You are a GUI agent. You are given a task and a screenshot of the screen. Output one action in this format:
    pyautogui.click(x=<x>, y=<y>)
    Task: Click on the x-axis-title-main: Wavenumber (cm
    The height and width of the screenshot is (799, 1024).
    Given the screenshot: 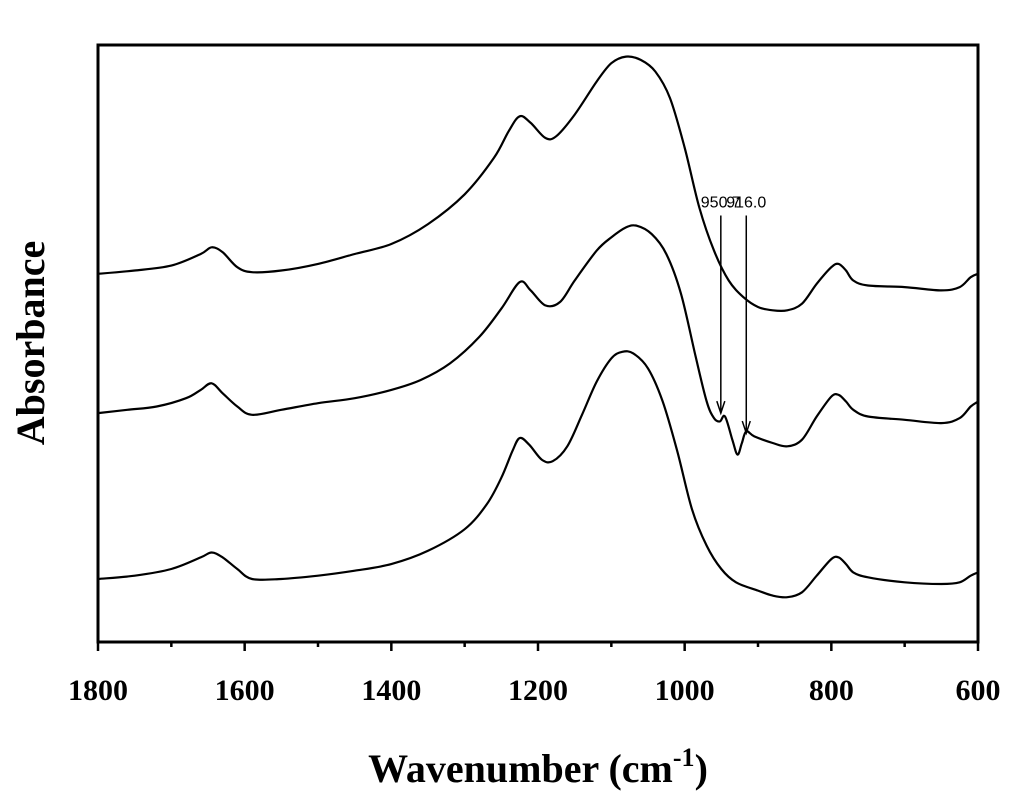 What is the action you would take?
    pyautogui.click(x=520, y=768)
    